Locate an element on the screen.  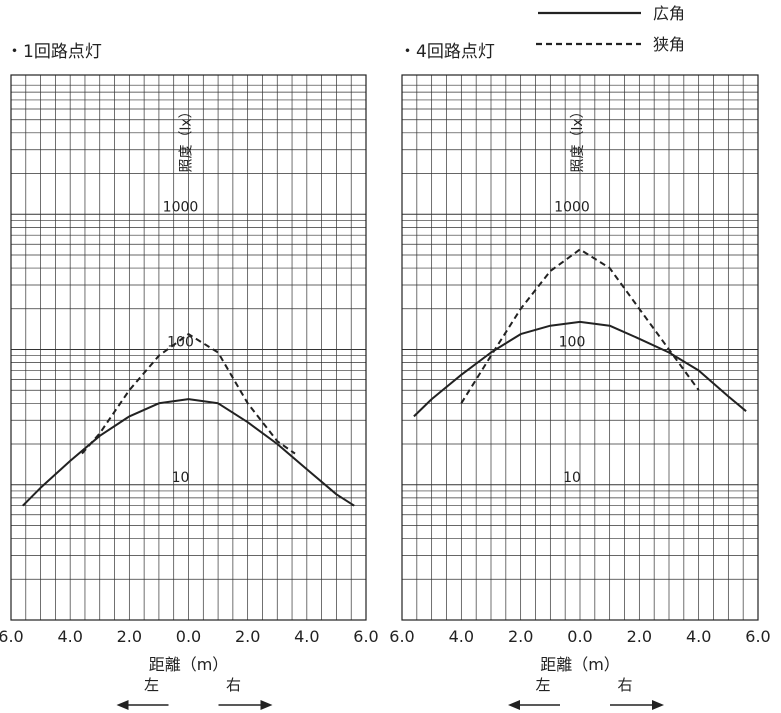
chart-2-series is located at coordinates (580, 333).